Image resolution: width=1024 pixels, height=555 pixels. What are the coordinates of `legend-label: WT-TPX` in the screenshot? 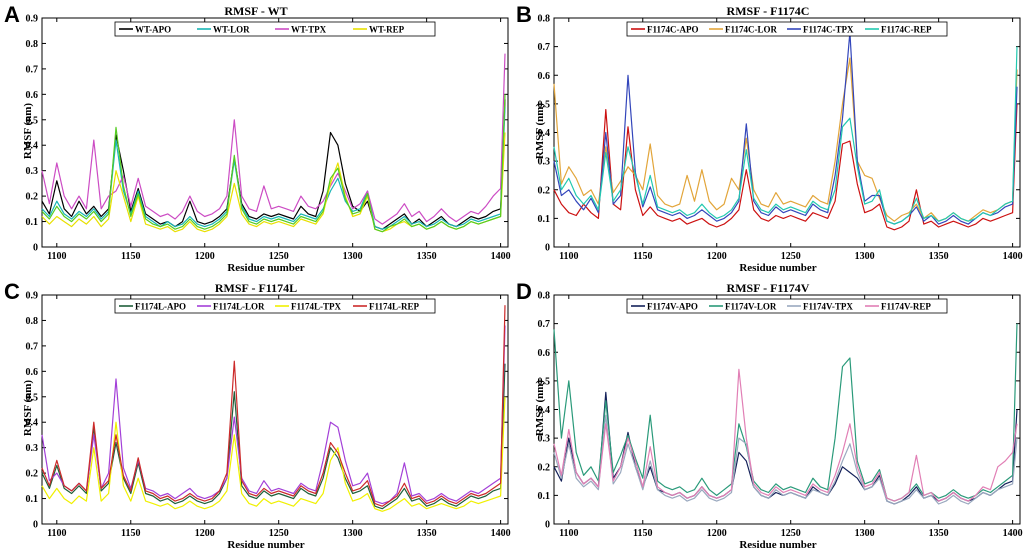 It's located at (309, 30).